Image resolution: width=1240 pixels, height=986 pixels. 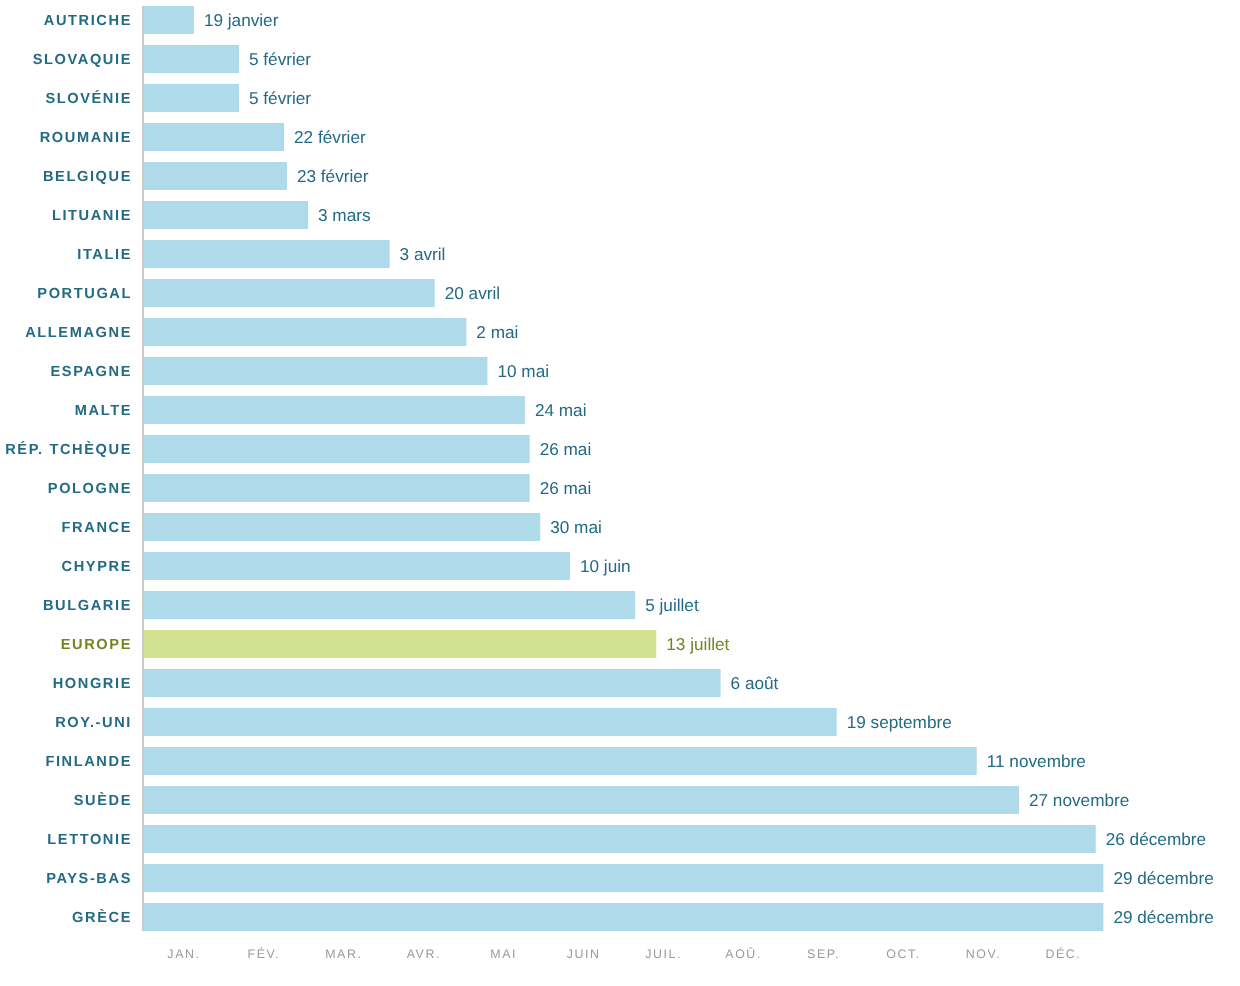 What do you see at coordinates (672, 605) in the screenshot?
I see `annotation: 5 juillet` at bounding box center [672, 605].